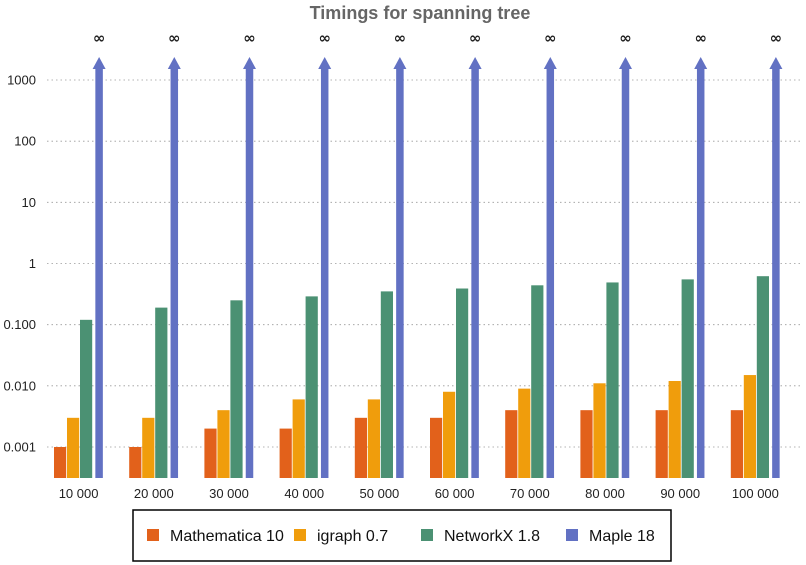 This screenshot has height=565, width=806. Describe the element at coordinates (622, 536) in the screenshot. I see `legend-label: Maple 18` at that location.